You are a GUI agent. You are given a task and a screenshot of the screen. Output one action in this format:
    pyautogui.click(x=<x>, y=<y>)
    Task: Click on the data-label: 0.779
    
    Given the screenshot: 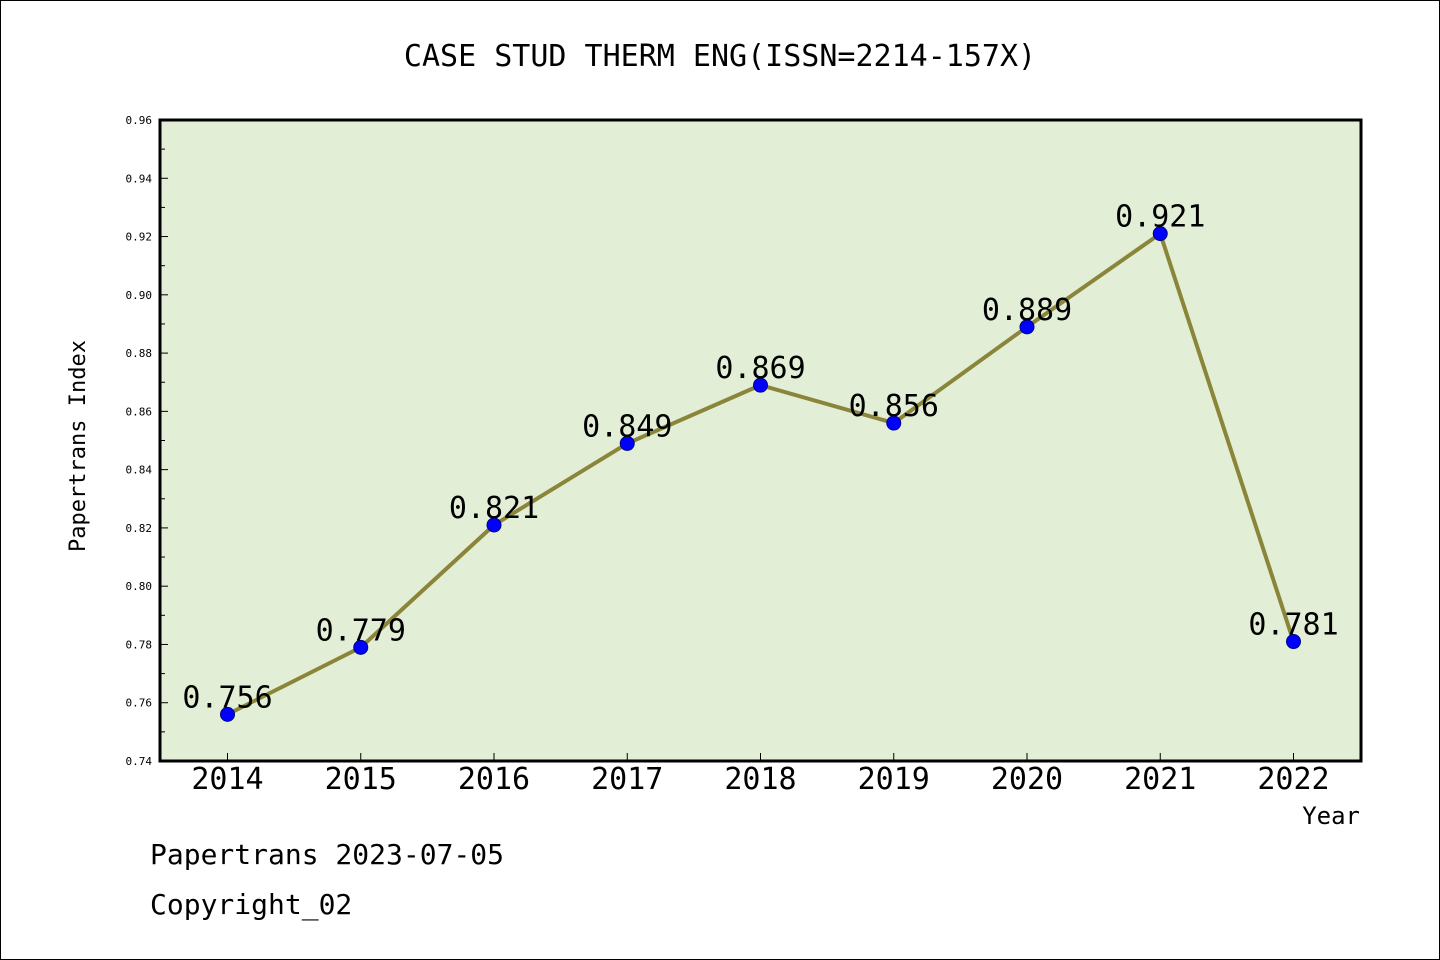 What is the action you would take?
    pyautogui.click(x=361, y=630)
    